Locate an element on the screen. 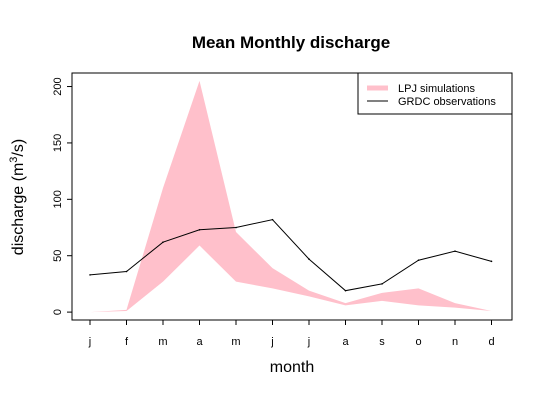 The height and width of the screenshot is (412, 550). chart-title: Mean Monthly discharge is located at coordinates (291, 42).